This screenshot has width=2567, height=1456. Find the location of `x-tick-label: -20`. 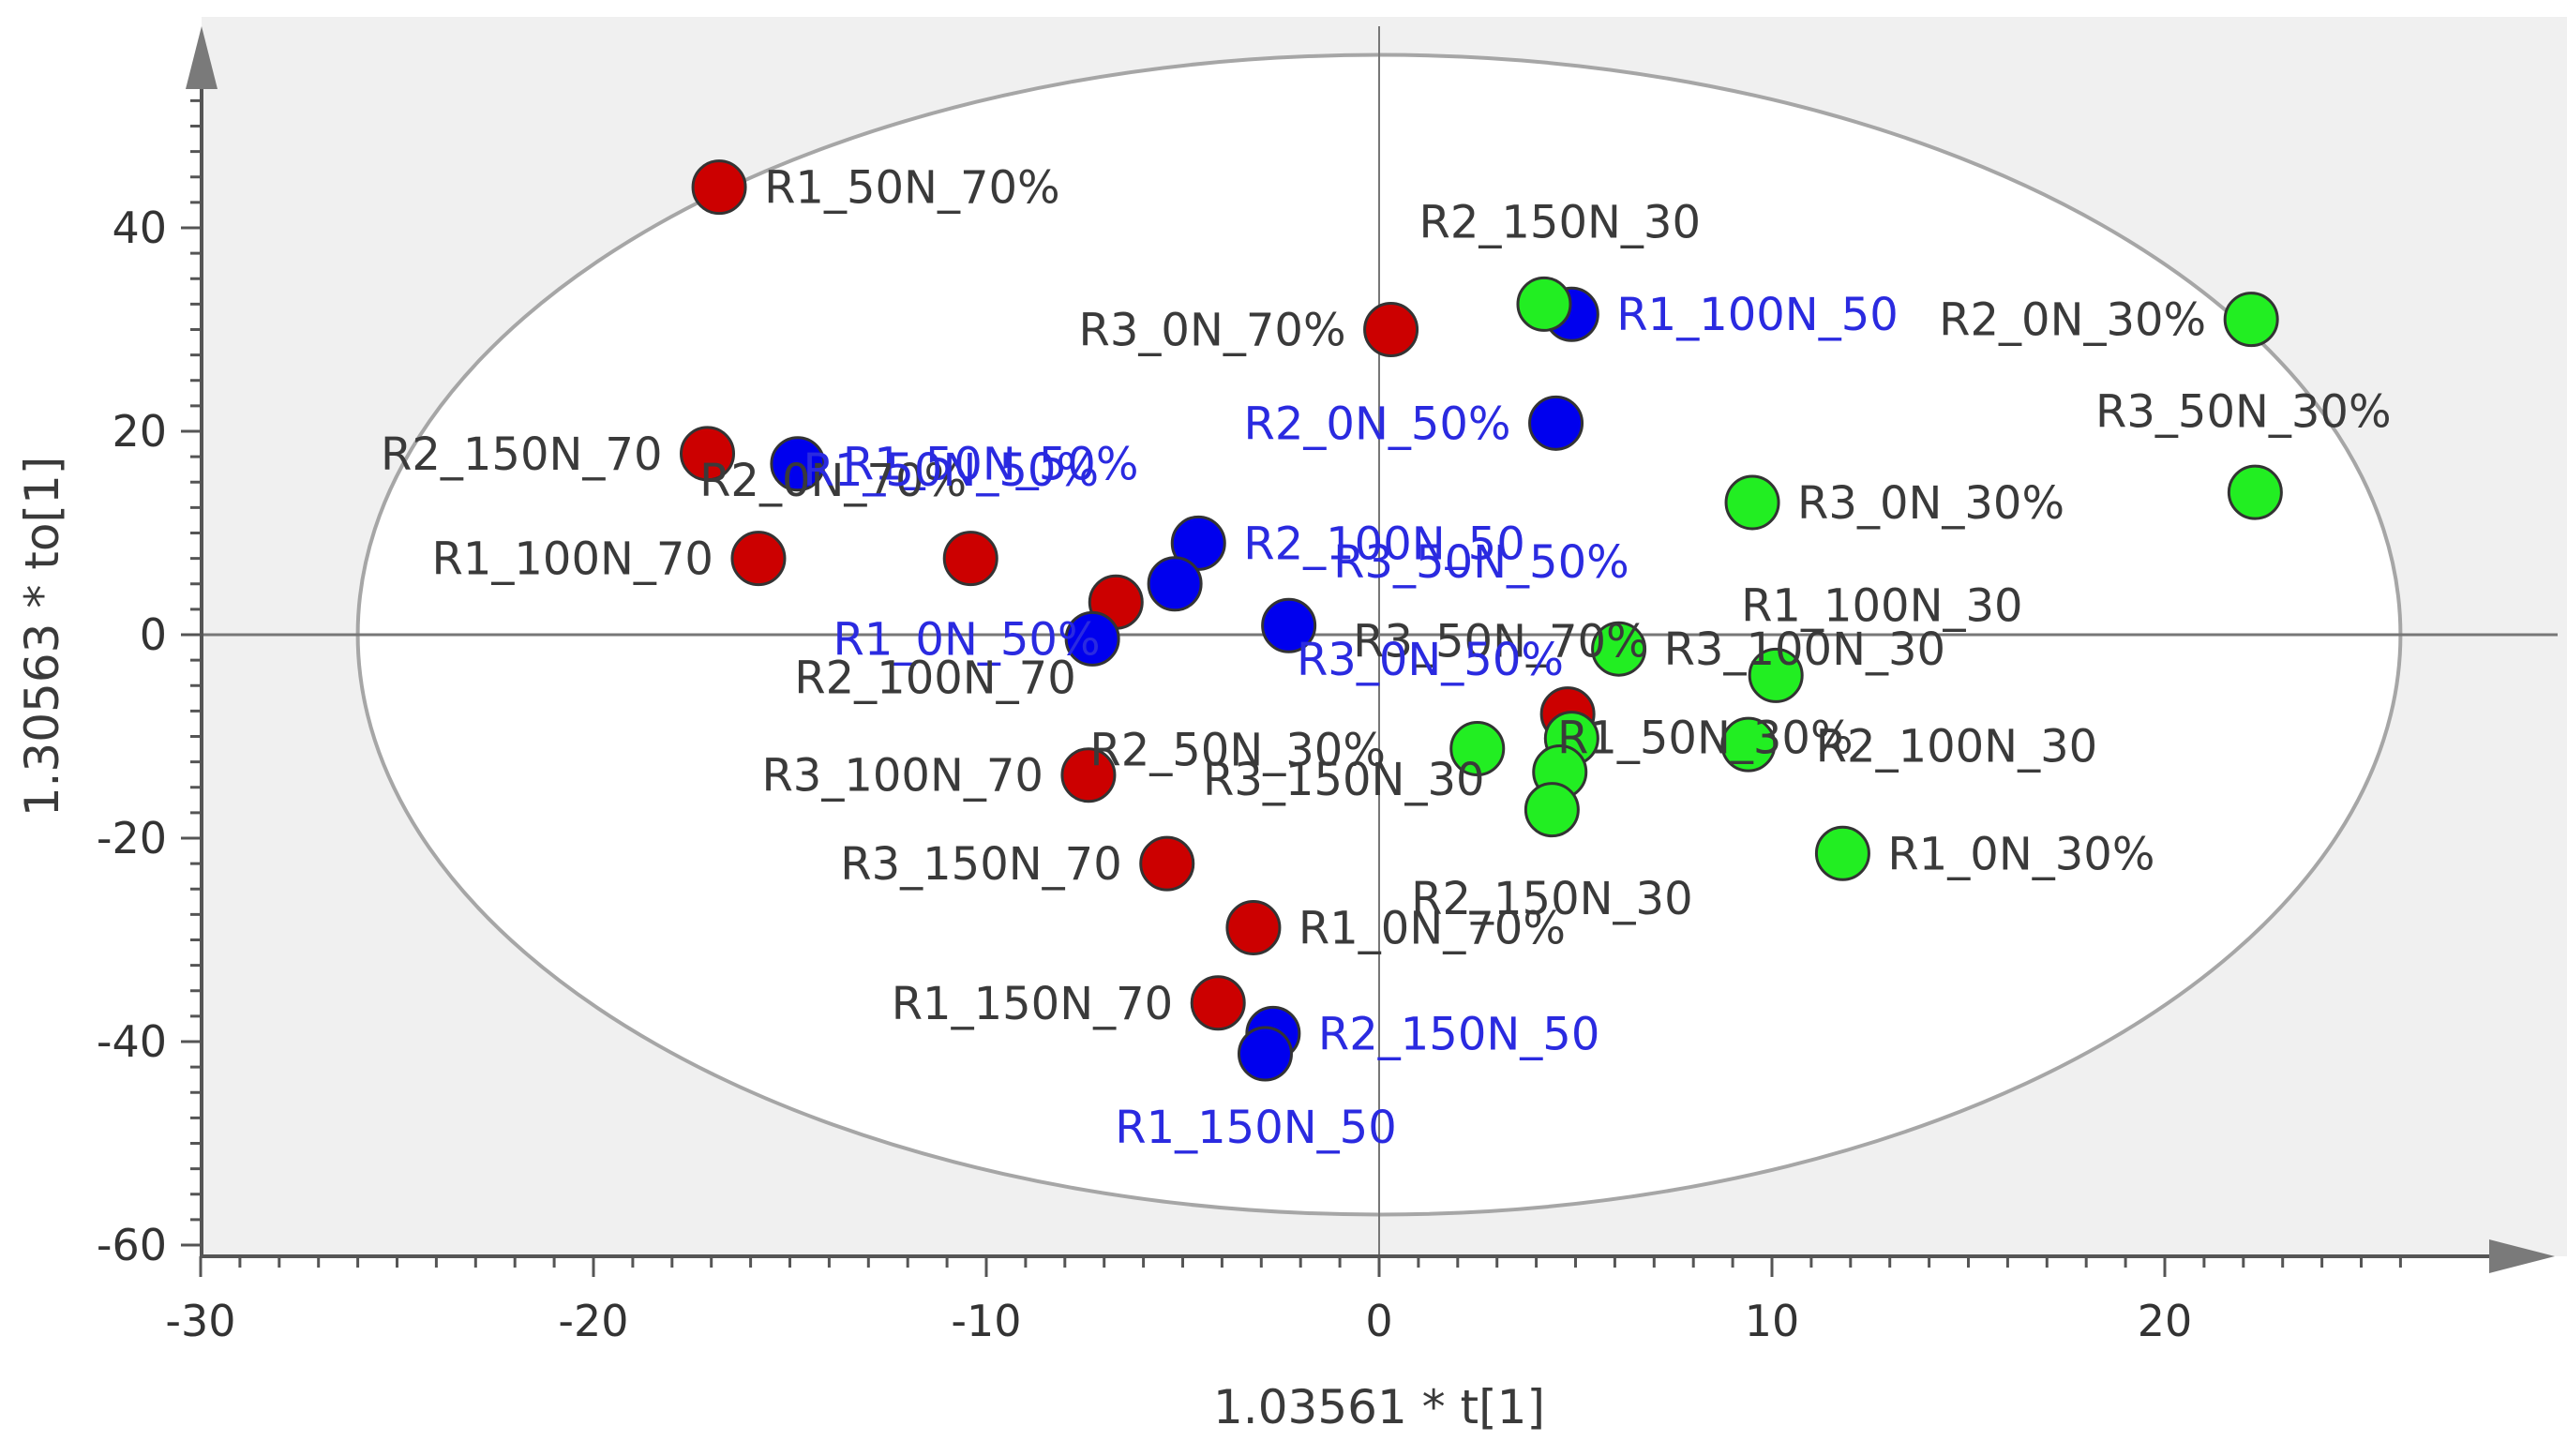

x-tick-label: -20 is located at coordinates (593, 1321).